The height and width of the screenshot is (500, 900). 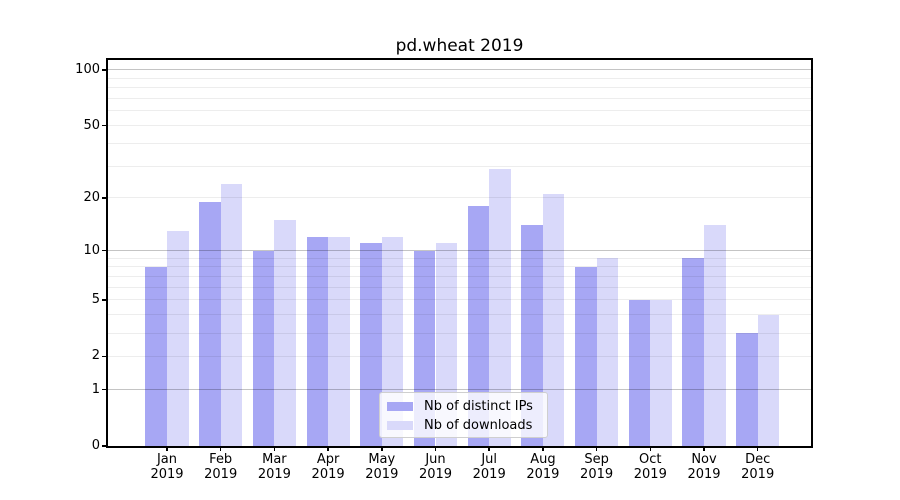 What do you see at coordinates (543, 459) in the screenshot?
I see `x-tick-month: Aug` at bounding box center [543, 459].